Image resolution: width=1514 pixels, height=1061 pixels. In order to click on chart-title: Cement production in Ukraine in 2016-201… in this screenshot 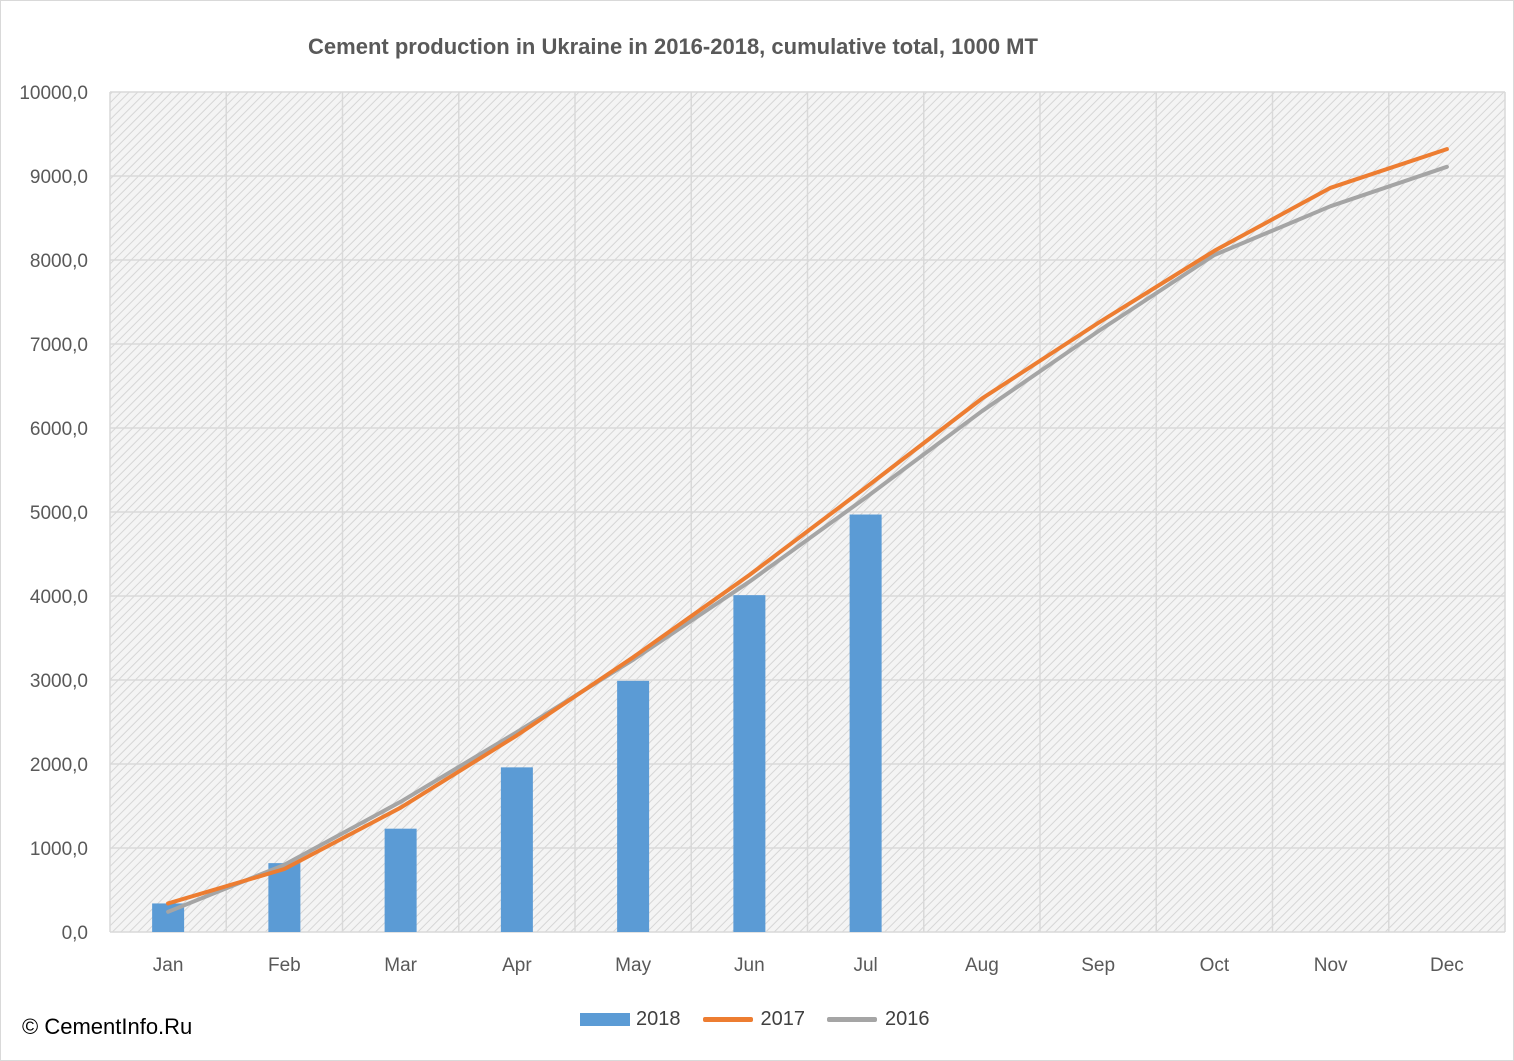, I will do `click(673, 46)`.